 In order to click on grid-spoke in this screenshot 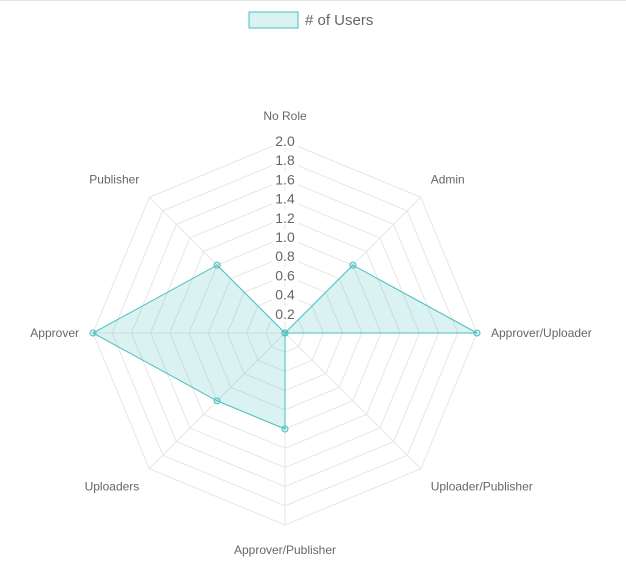, I will do `click(353, 401)`.